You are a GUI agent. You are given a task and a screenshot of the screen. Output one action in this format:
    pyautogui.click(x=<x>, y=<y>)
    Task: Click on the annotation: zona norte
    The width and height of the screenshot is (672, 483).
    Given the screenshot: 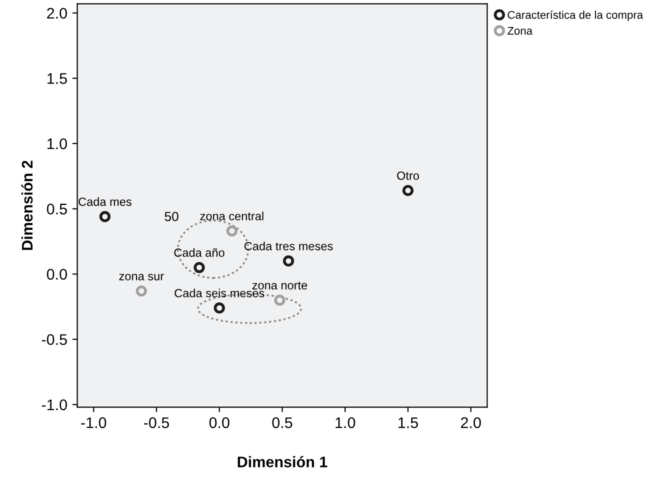 What is the action you would take?
    pyautogui.click(x=280, y=286)
    